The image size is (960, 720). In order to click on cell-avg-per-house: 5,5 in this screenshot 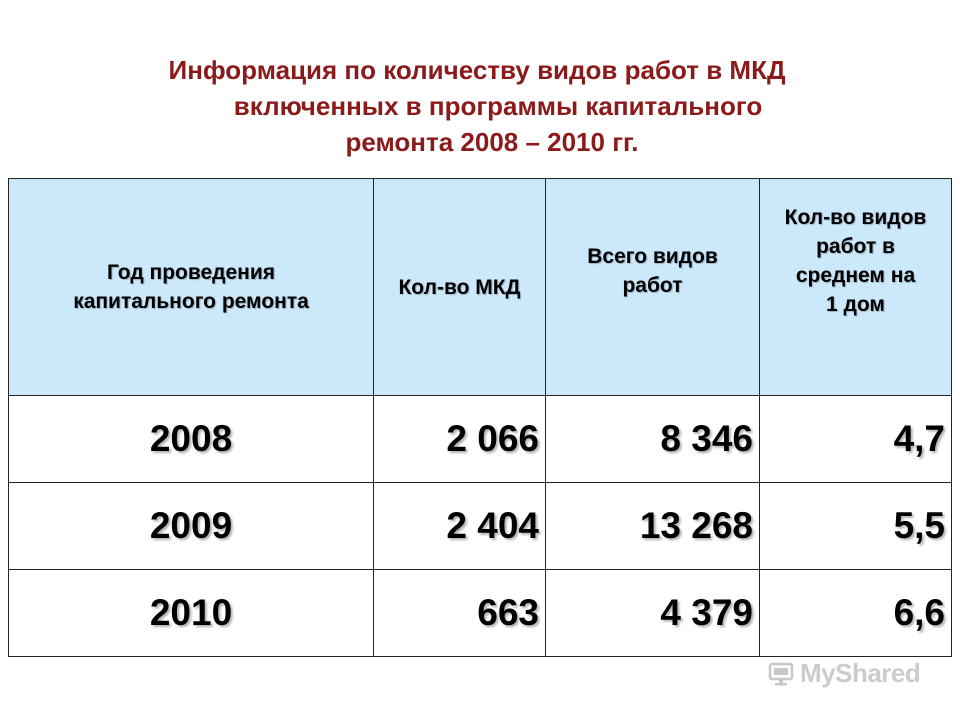, I will do `click(855, 526)`.